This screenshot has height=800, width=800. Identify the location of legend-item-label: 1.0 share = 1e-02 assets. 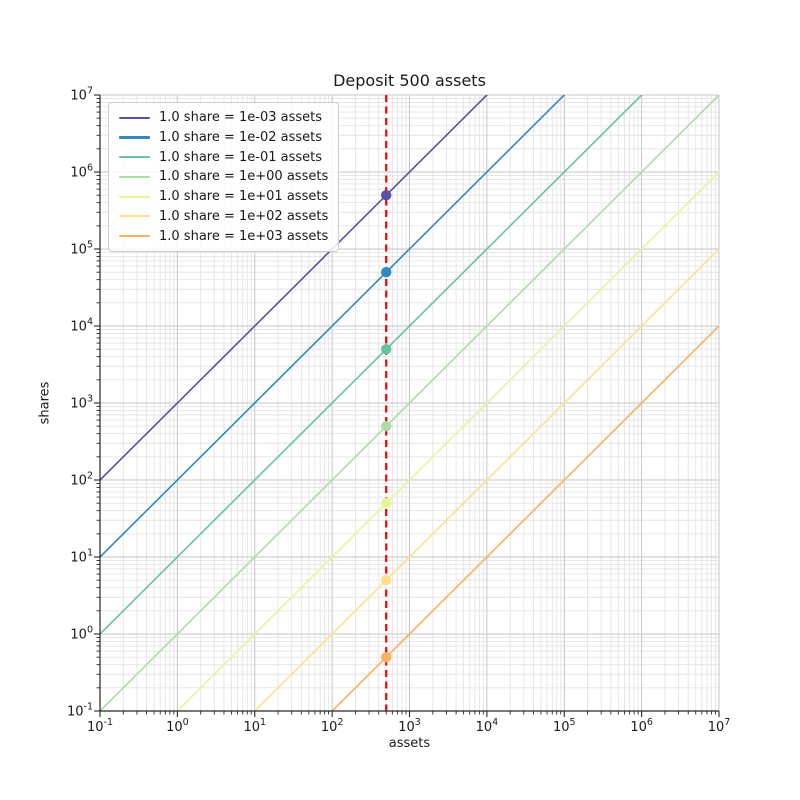
(241, 138).